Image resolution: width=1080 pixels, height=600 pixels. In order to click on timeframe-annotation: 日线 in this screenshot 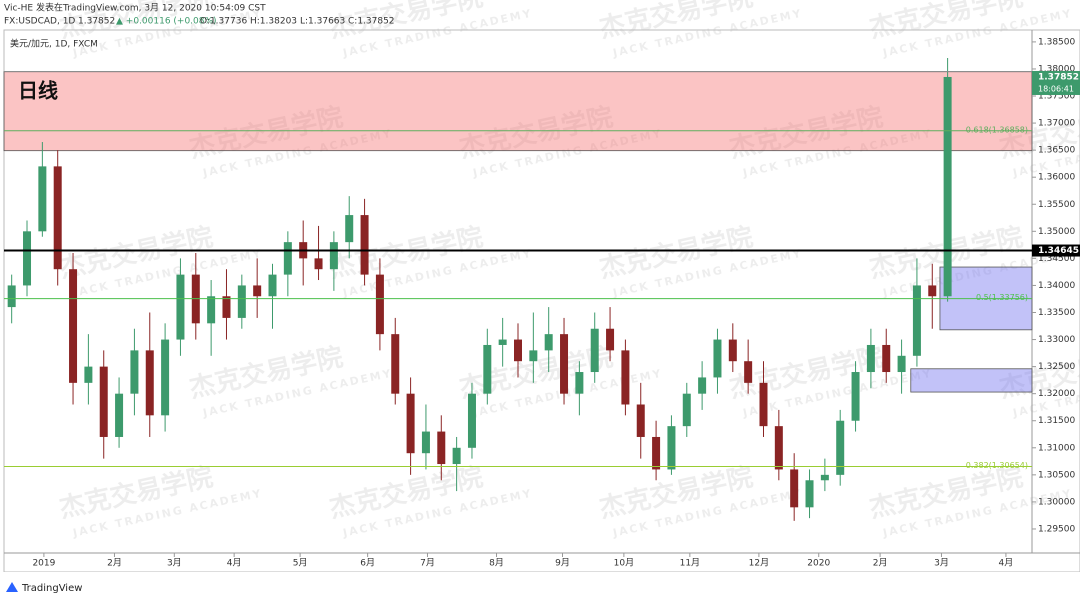, I will do `click(38, 91)`.